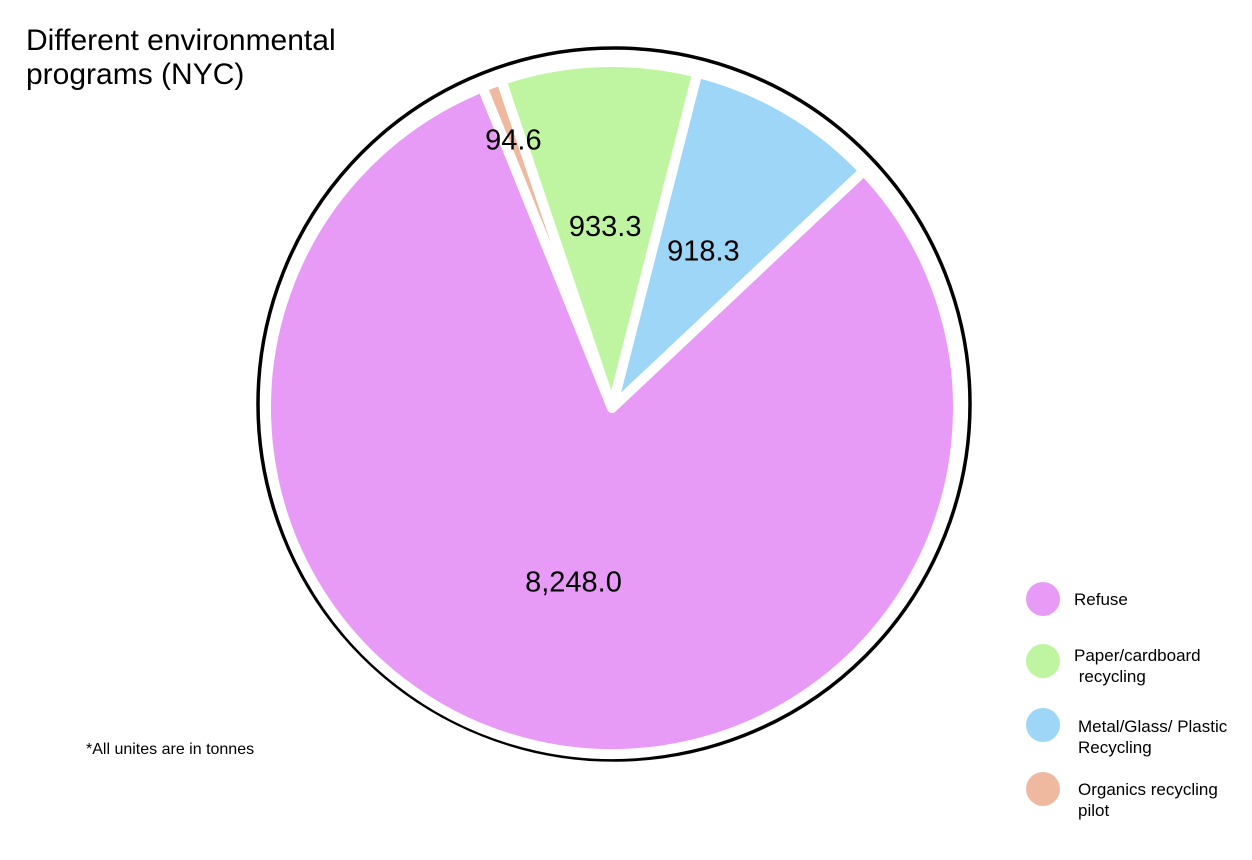 The width and height of the screenshot is (1252, 860). I want to click on slice-value-label-refuse: 8,248.0, so click(573, 582).